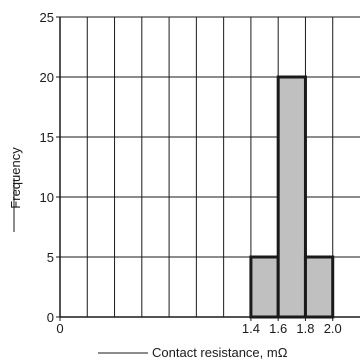  I want to click on y-tick-labels: 0 5 10 15 20 25, so click(47, 167).